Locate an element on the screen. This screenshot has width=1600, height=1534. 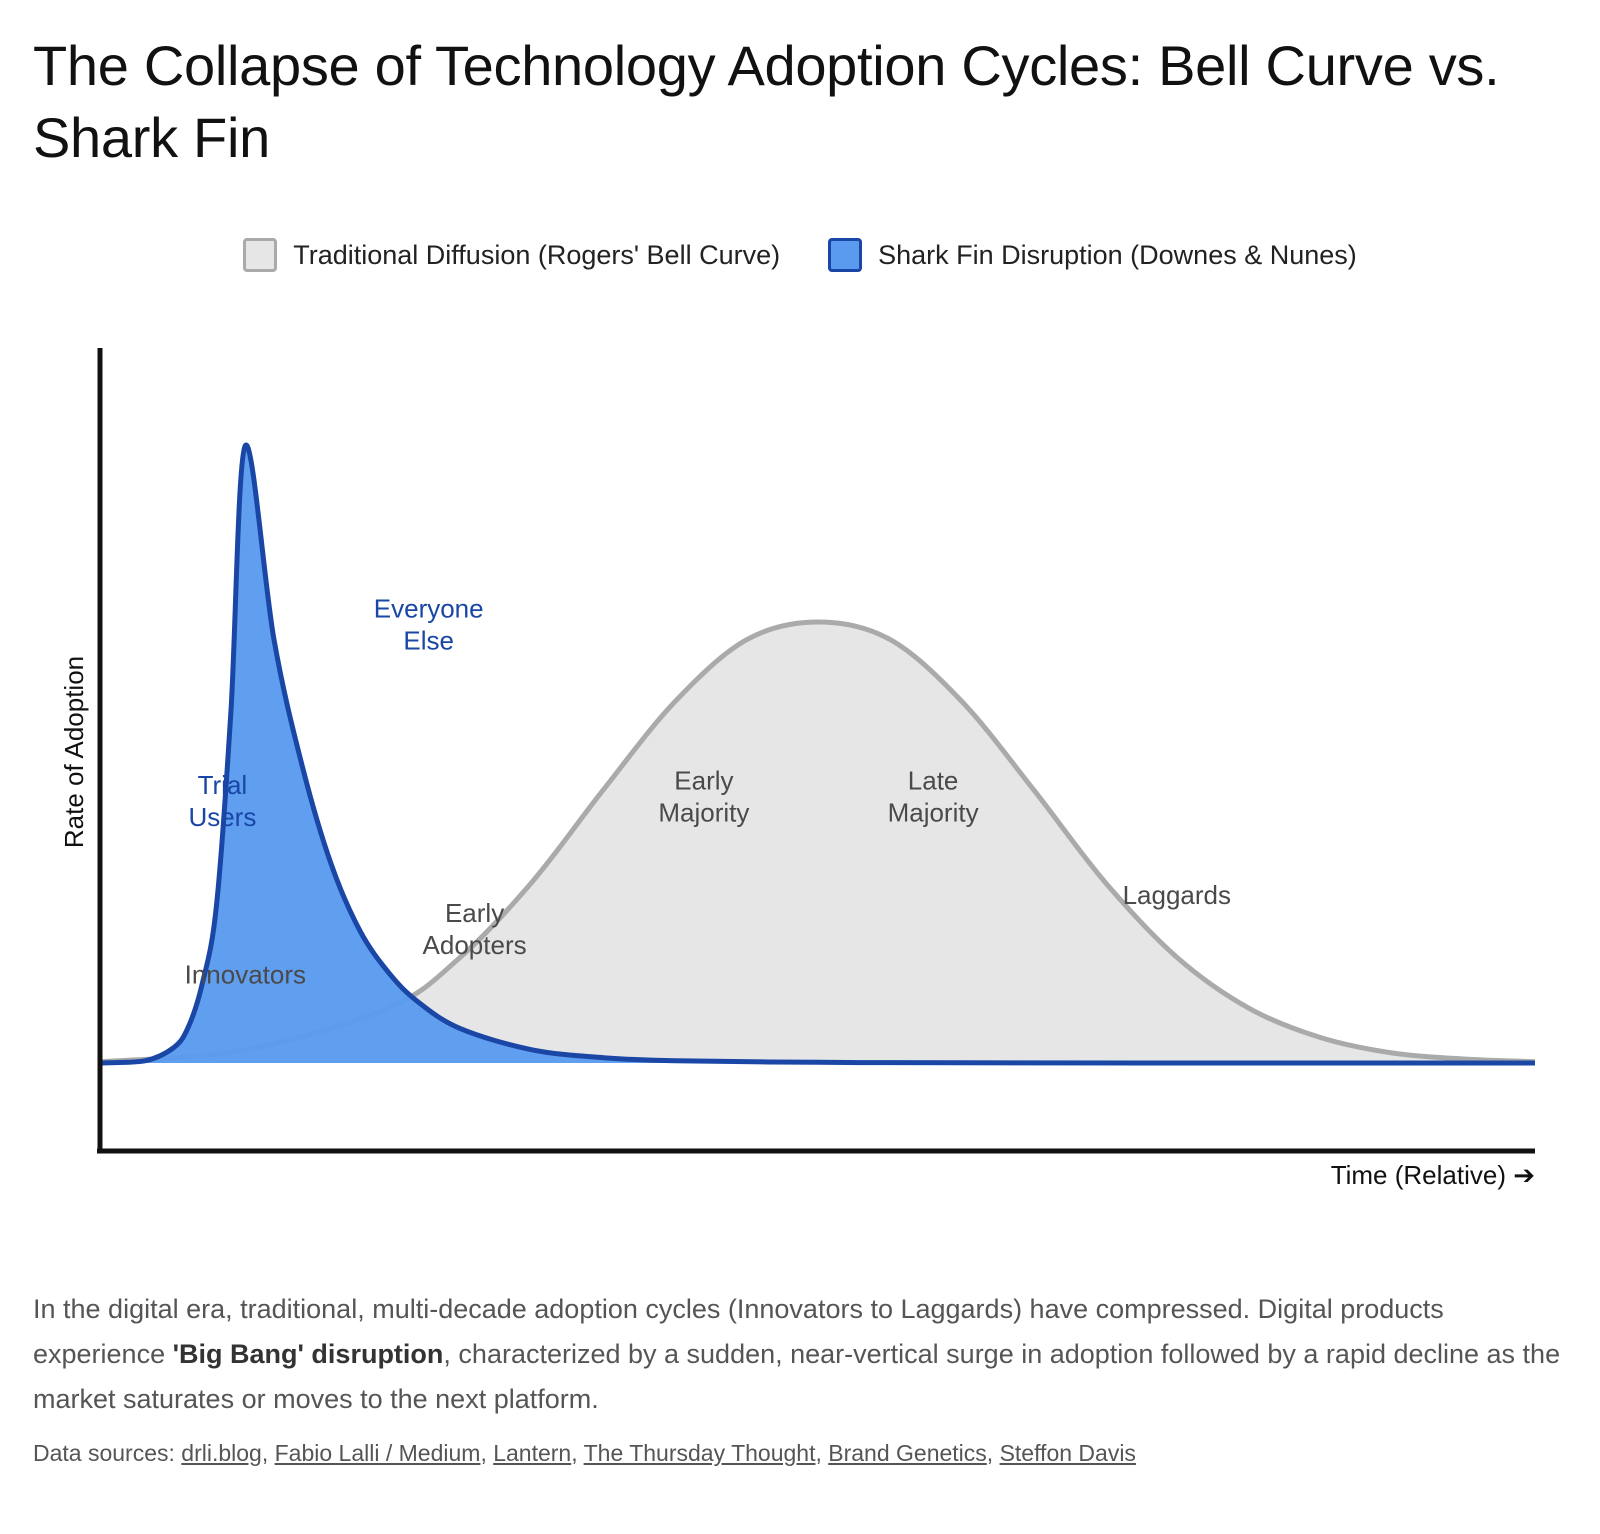
annotation-line: Innovators is located at coordinates (245, 975).